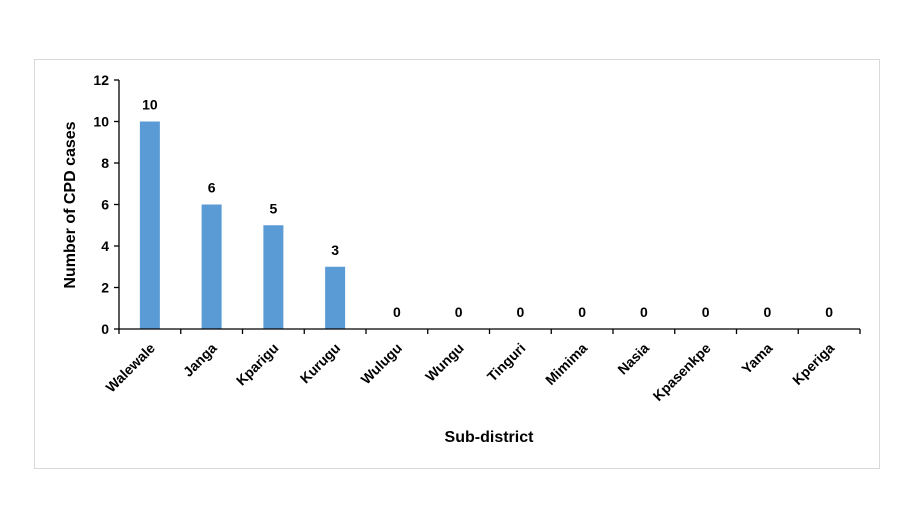 This screenshot has width=913, height=517. Describe the element at coordinates (767, 312) in the screenshot. I see `data-label-yama: 0` at that location.